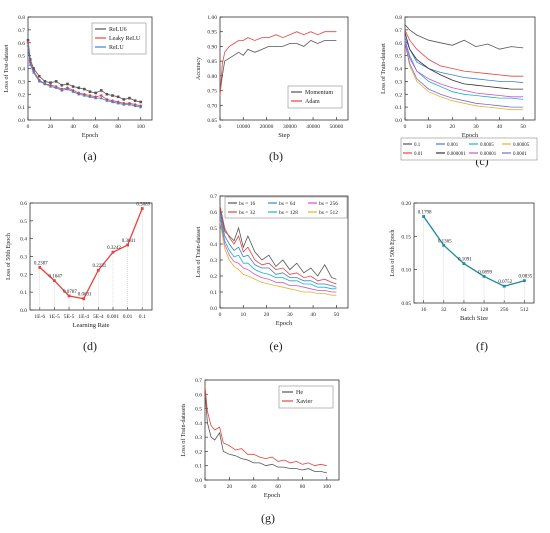  What do you see at coordinates (198, 438) in the screenshot?
I see `y-tick-label: 0.3` at bounding box center [198, 438].